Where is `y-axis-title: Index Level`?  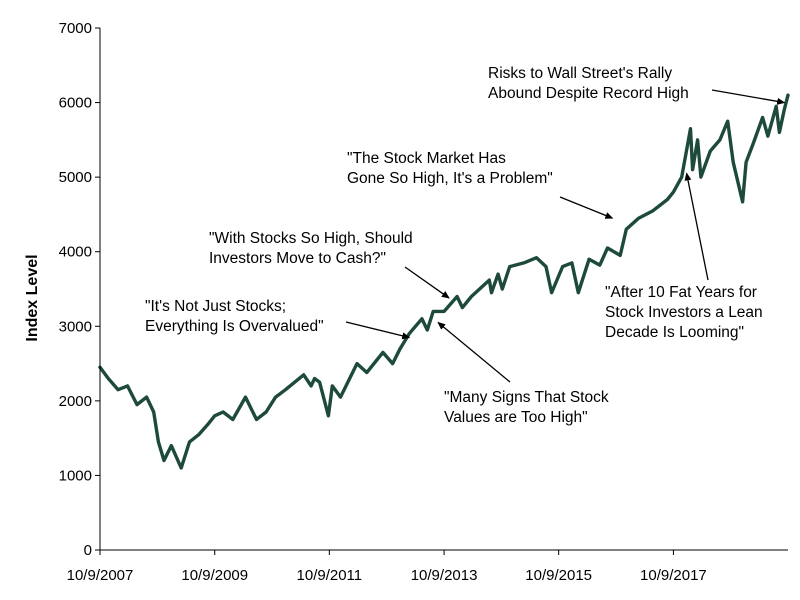 y-axis-title: Index Level is located at coordinates (32, 297).